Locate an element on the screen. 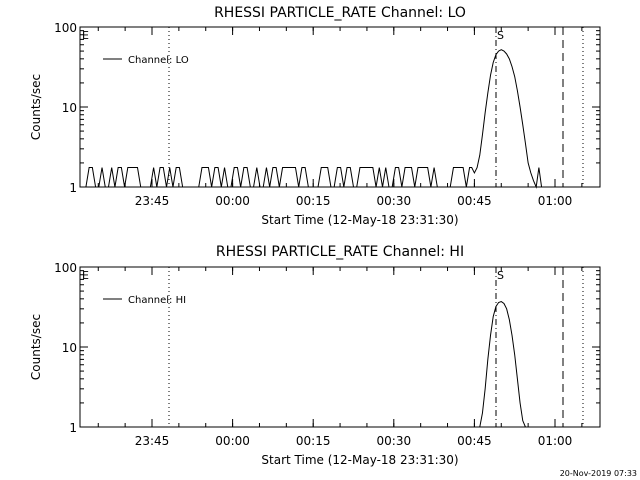 The height and width of the screenshot is (480, 640). series-line is located at coordinates (502, 364).